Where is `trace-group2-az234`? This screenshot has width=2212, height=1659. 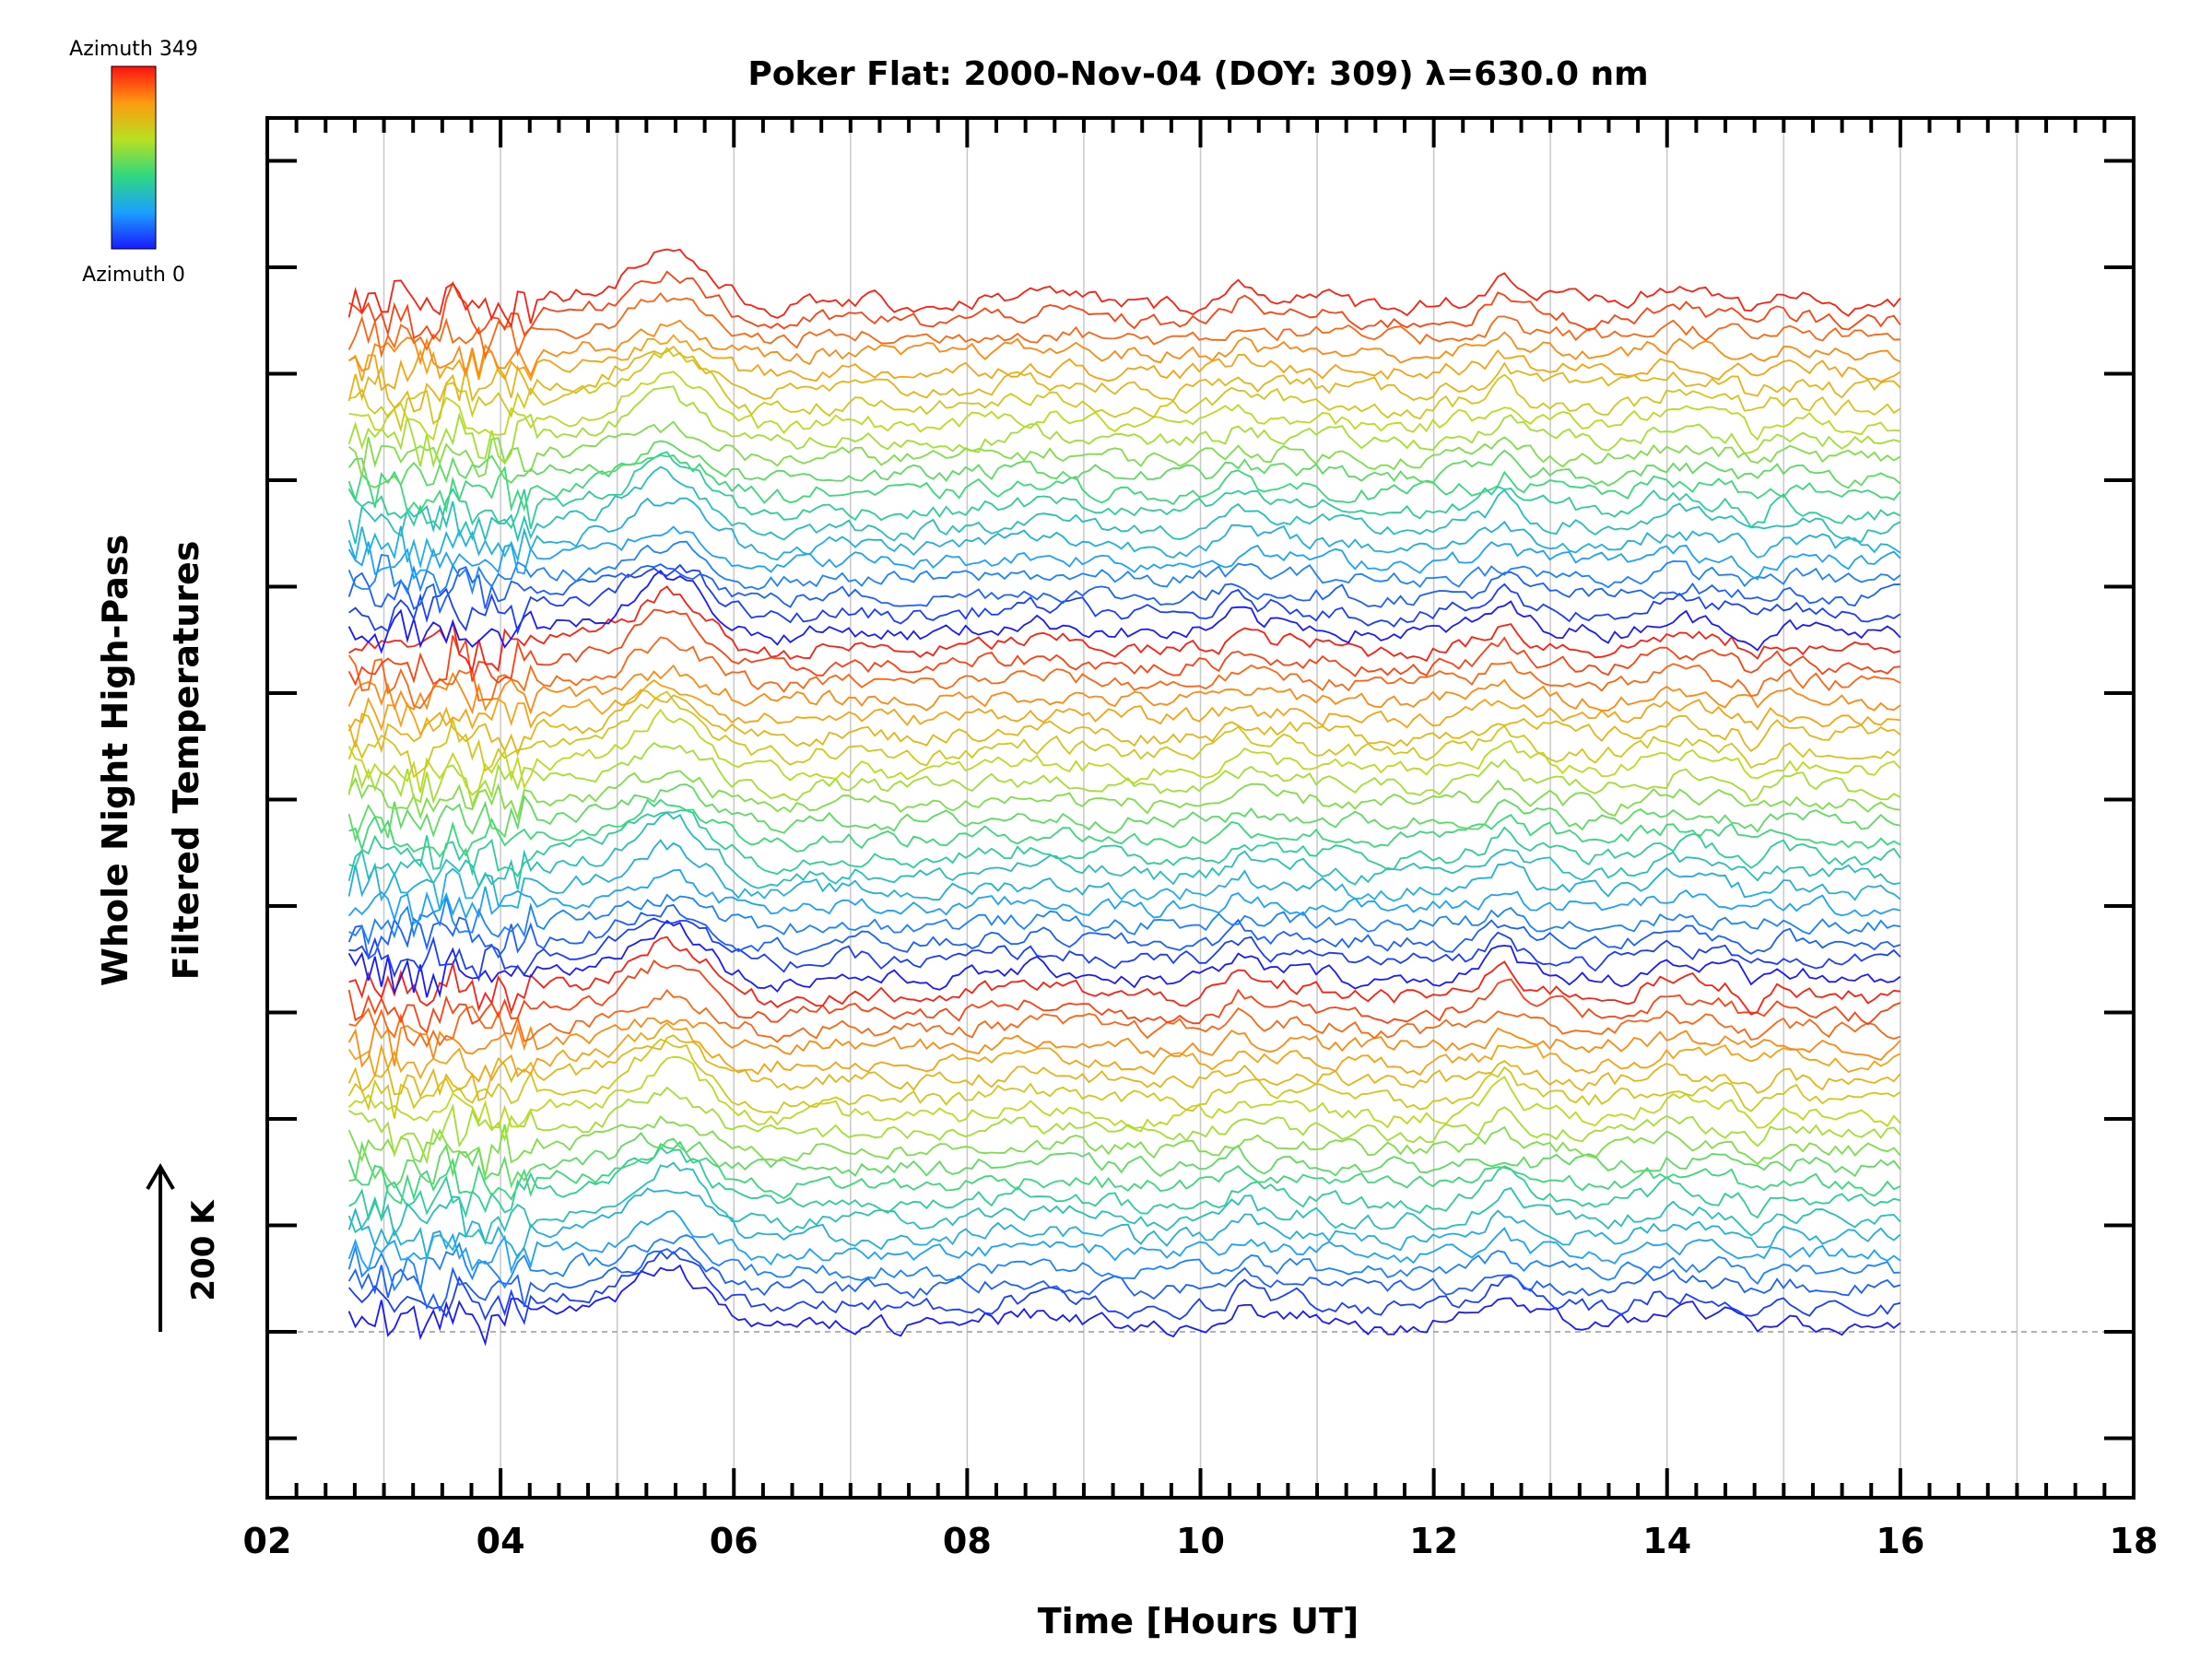
trace-group2-az234 is located at coordinates (1124, 734).